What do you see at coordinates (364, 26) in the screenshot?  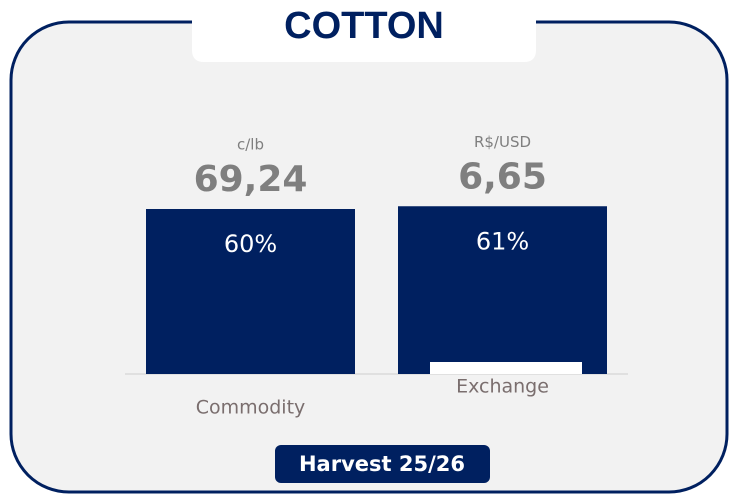 I see `chart-title: COTTON` at bounding box center [364, 26].